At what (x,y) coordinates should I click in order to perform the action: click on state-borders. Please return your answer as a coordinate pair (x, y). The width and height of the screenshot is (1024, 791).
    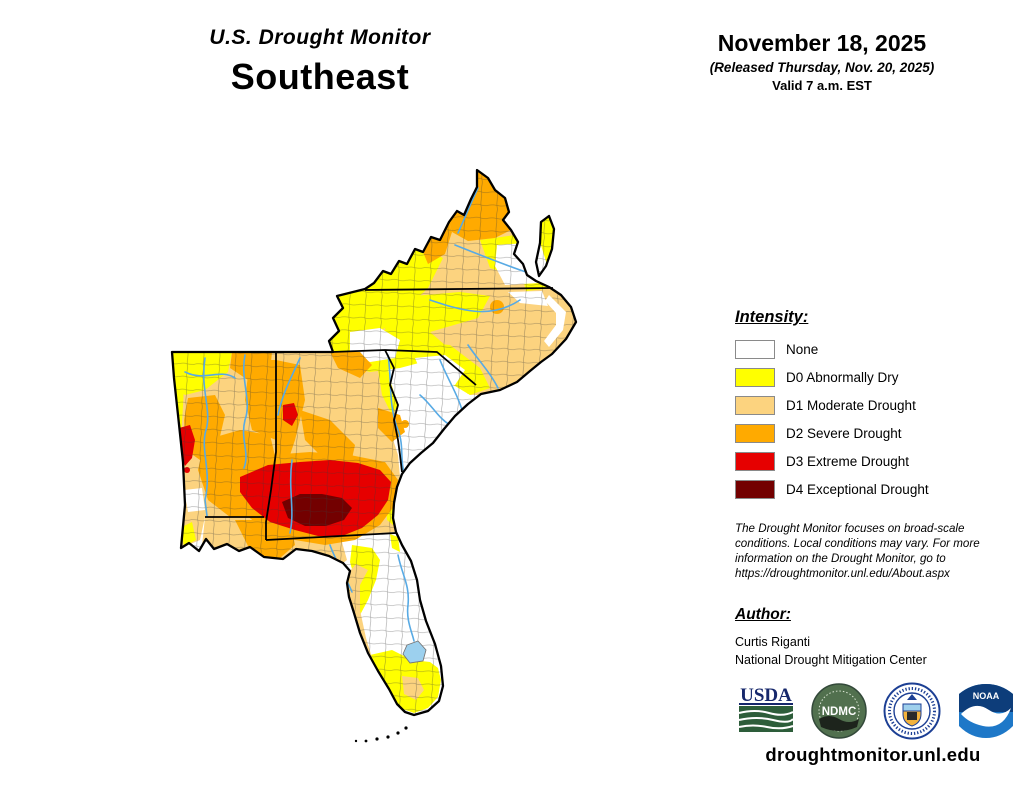
    Looking at the image, I should click on (379, 414).